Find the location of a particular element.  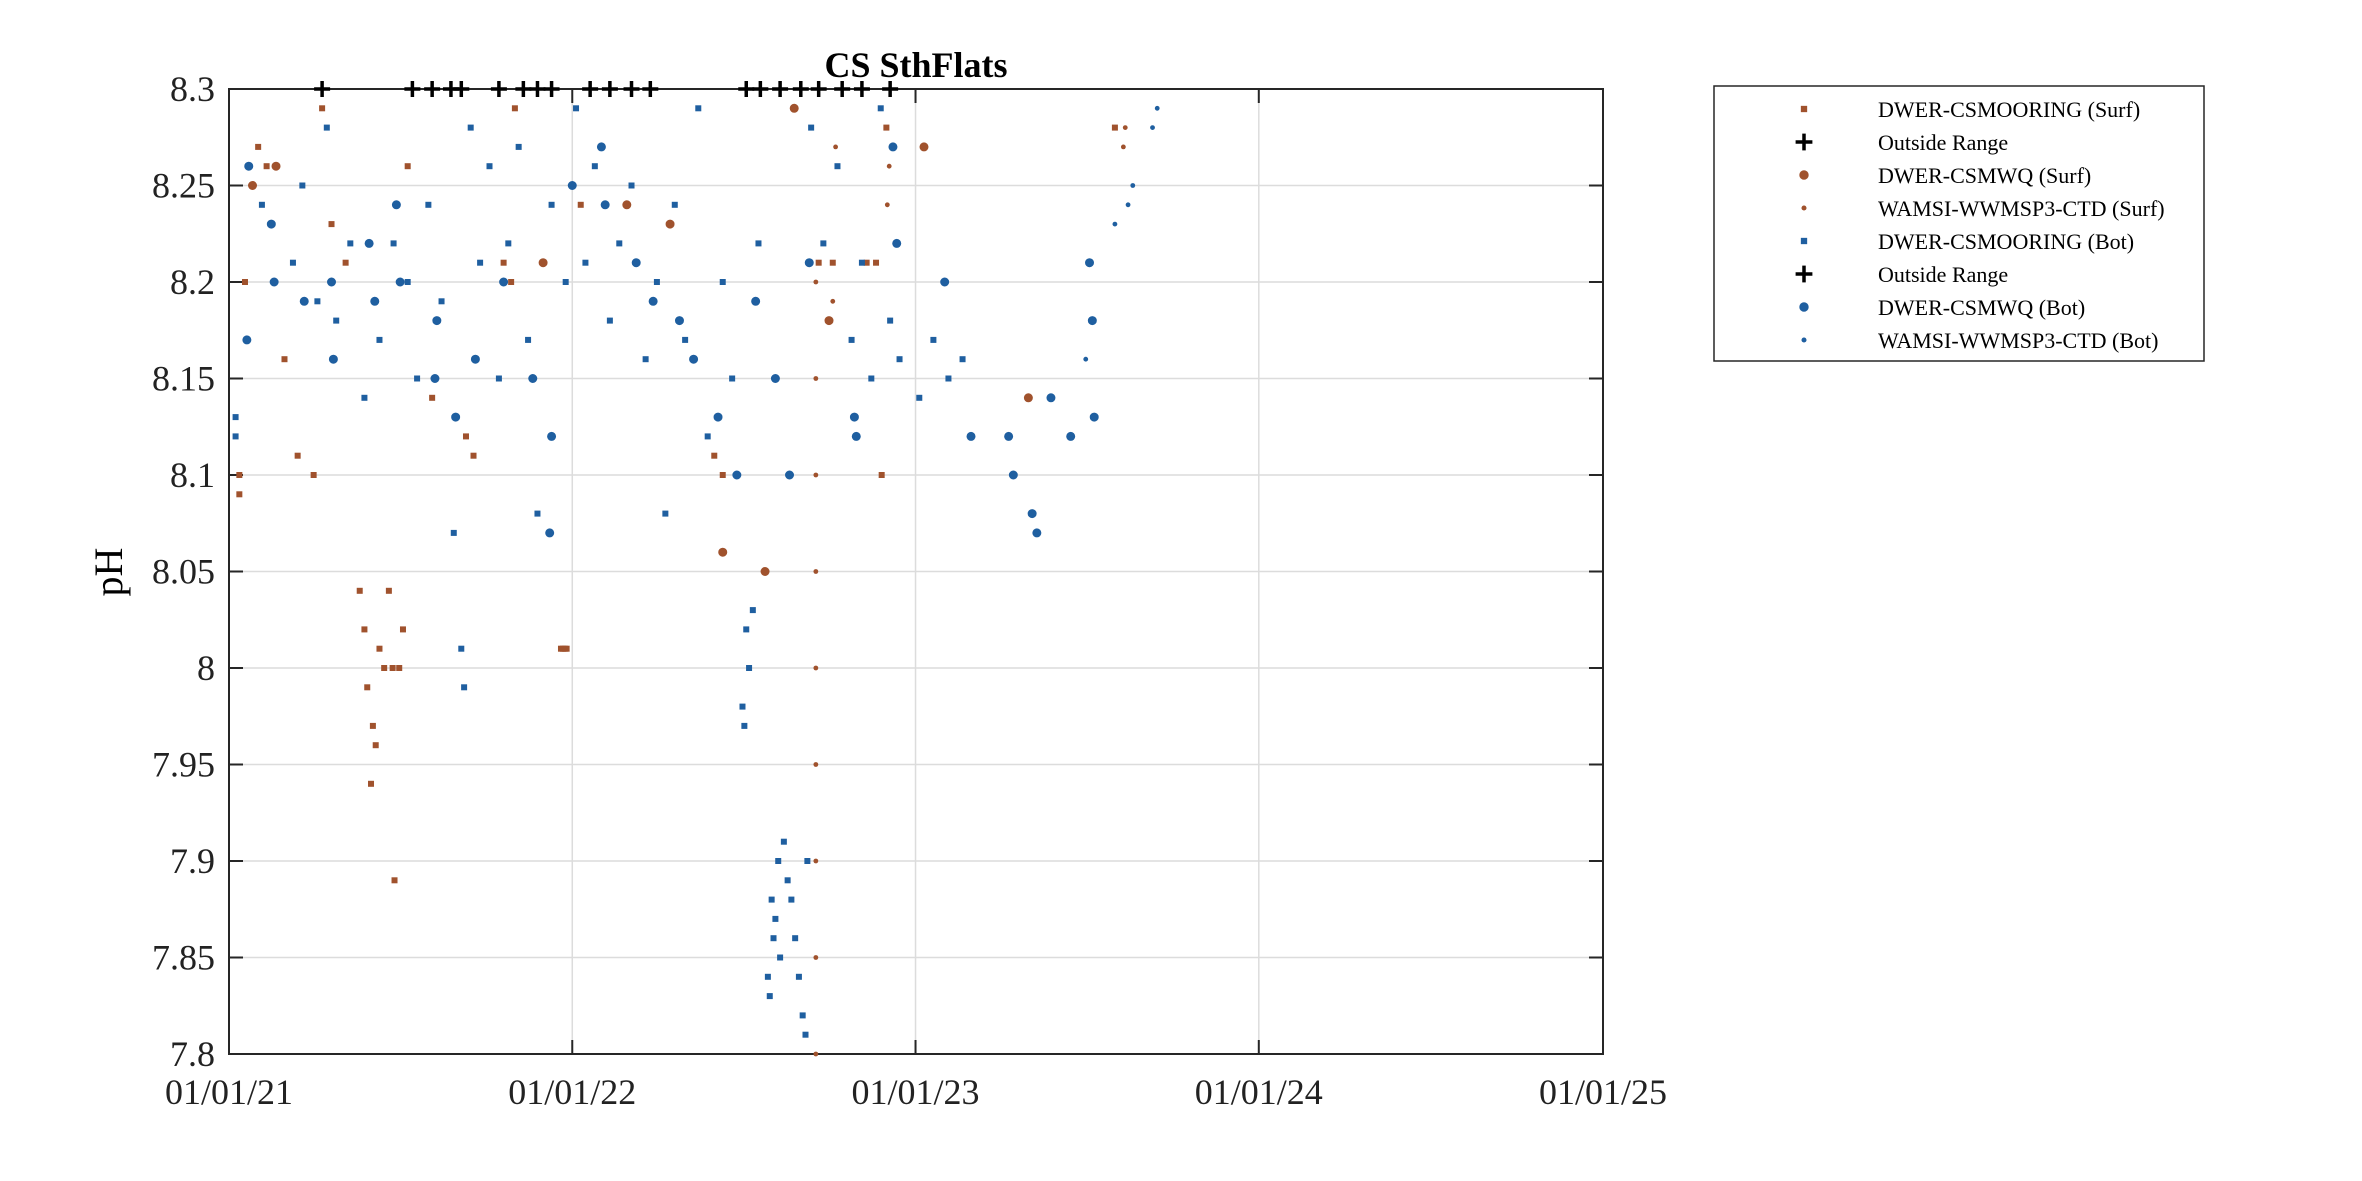

legend-box is located at coordinates (1959, 223).